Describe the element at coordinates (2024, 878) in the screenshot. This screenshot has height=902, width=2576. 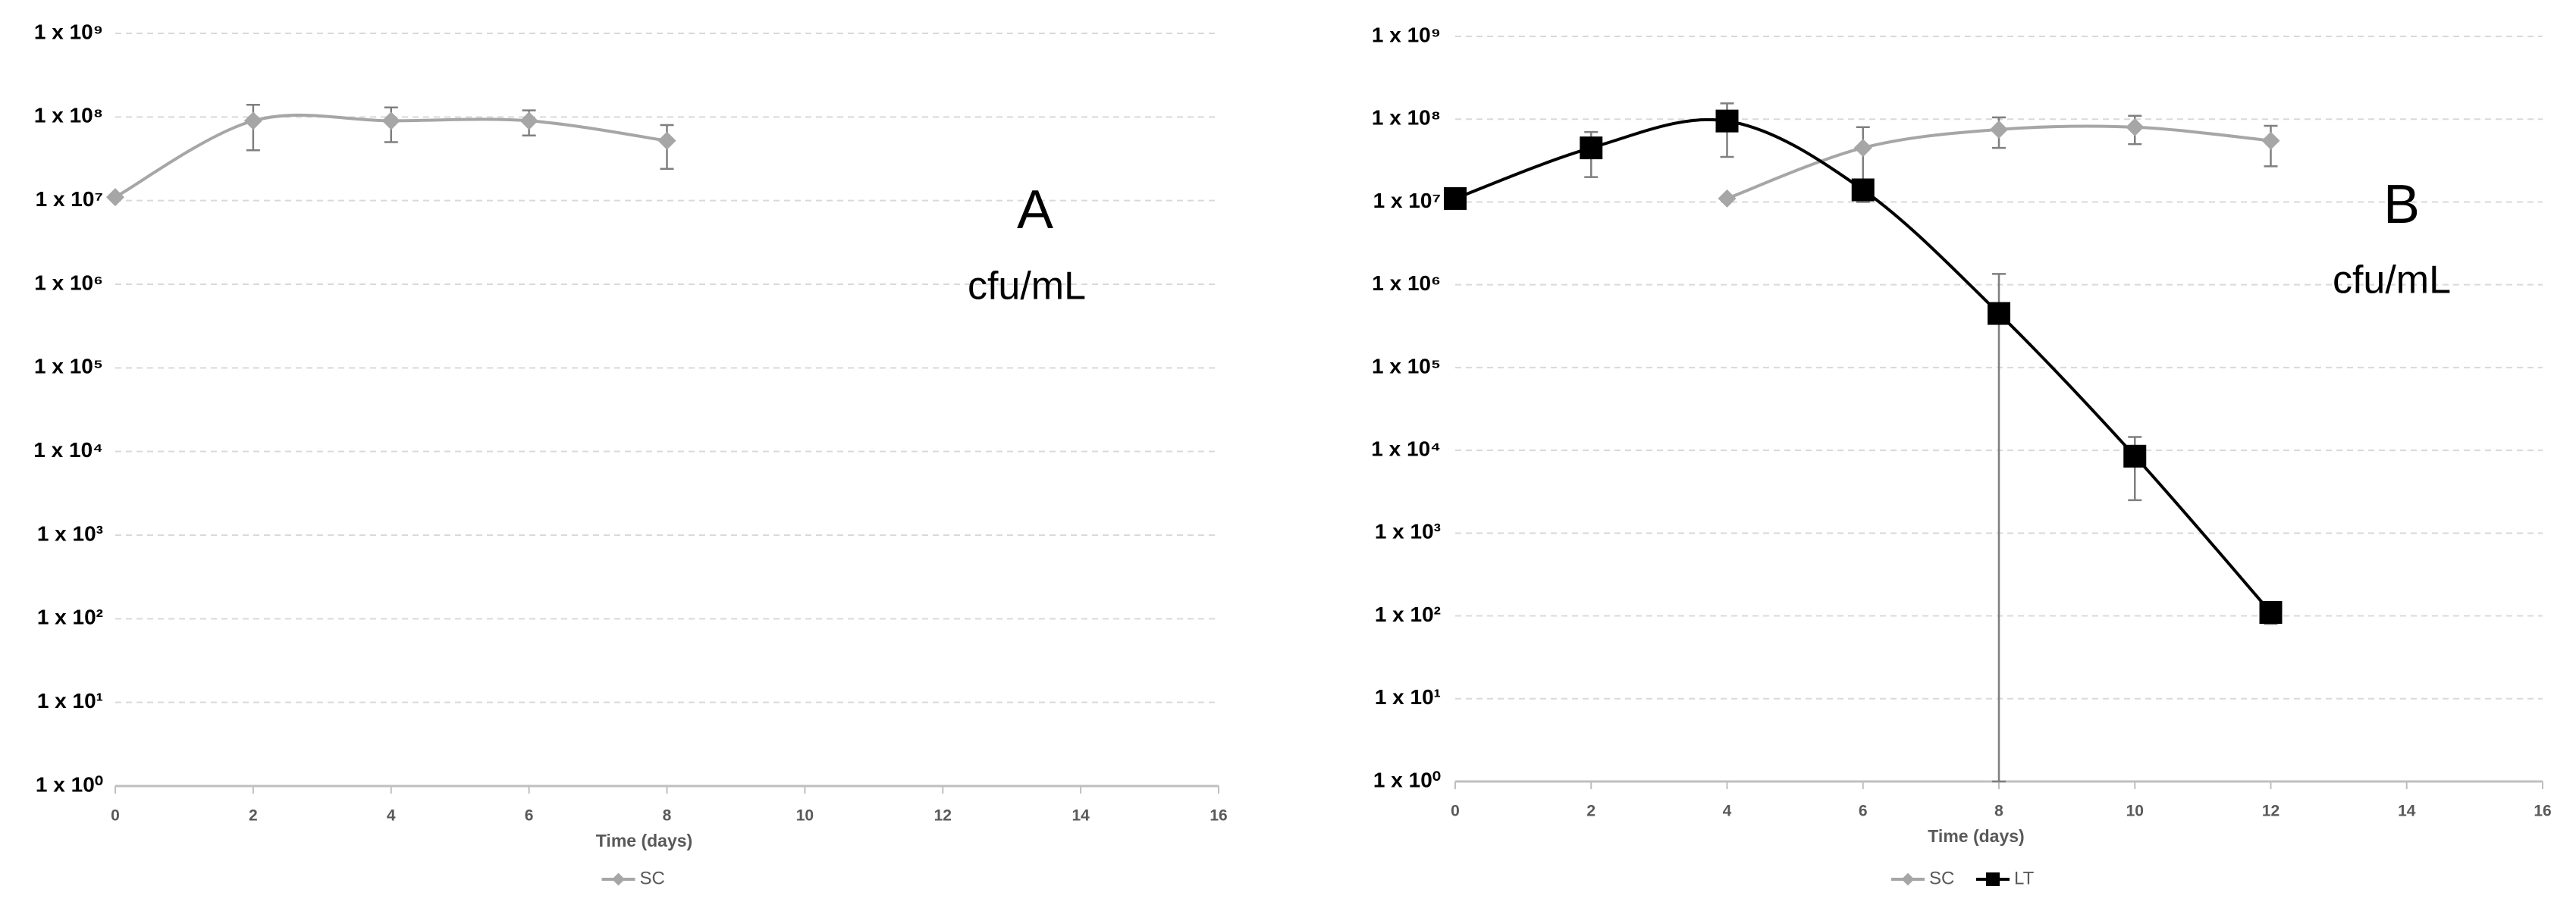
I see `legend-label: LT` at that location.